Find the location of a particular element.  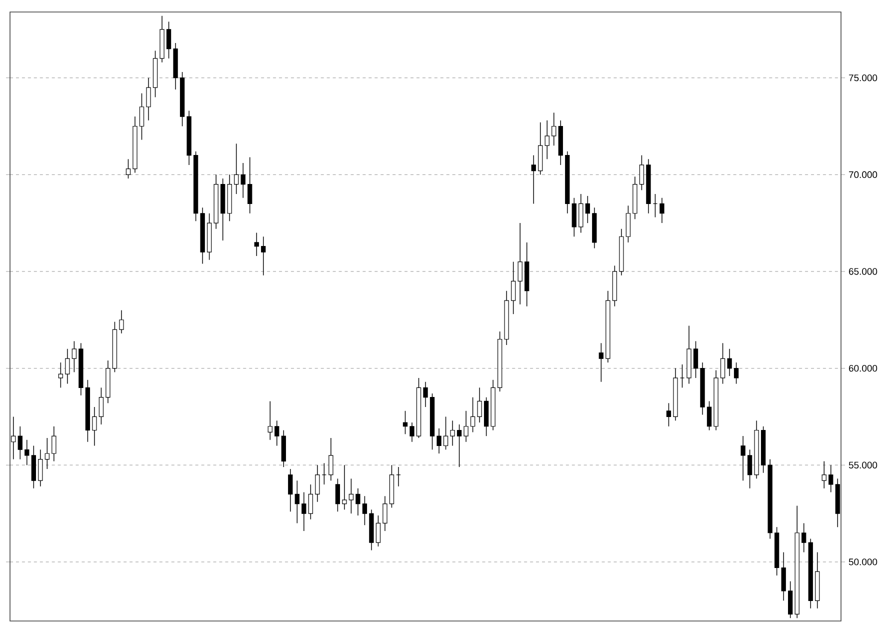

y-tick-label: 70.000 is located at coordinates (863, 174).